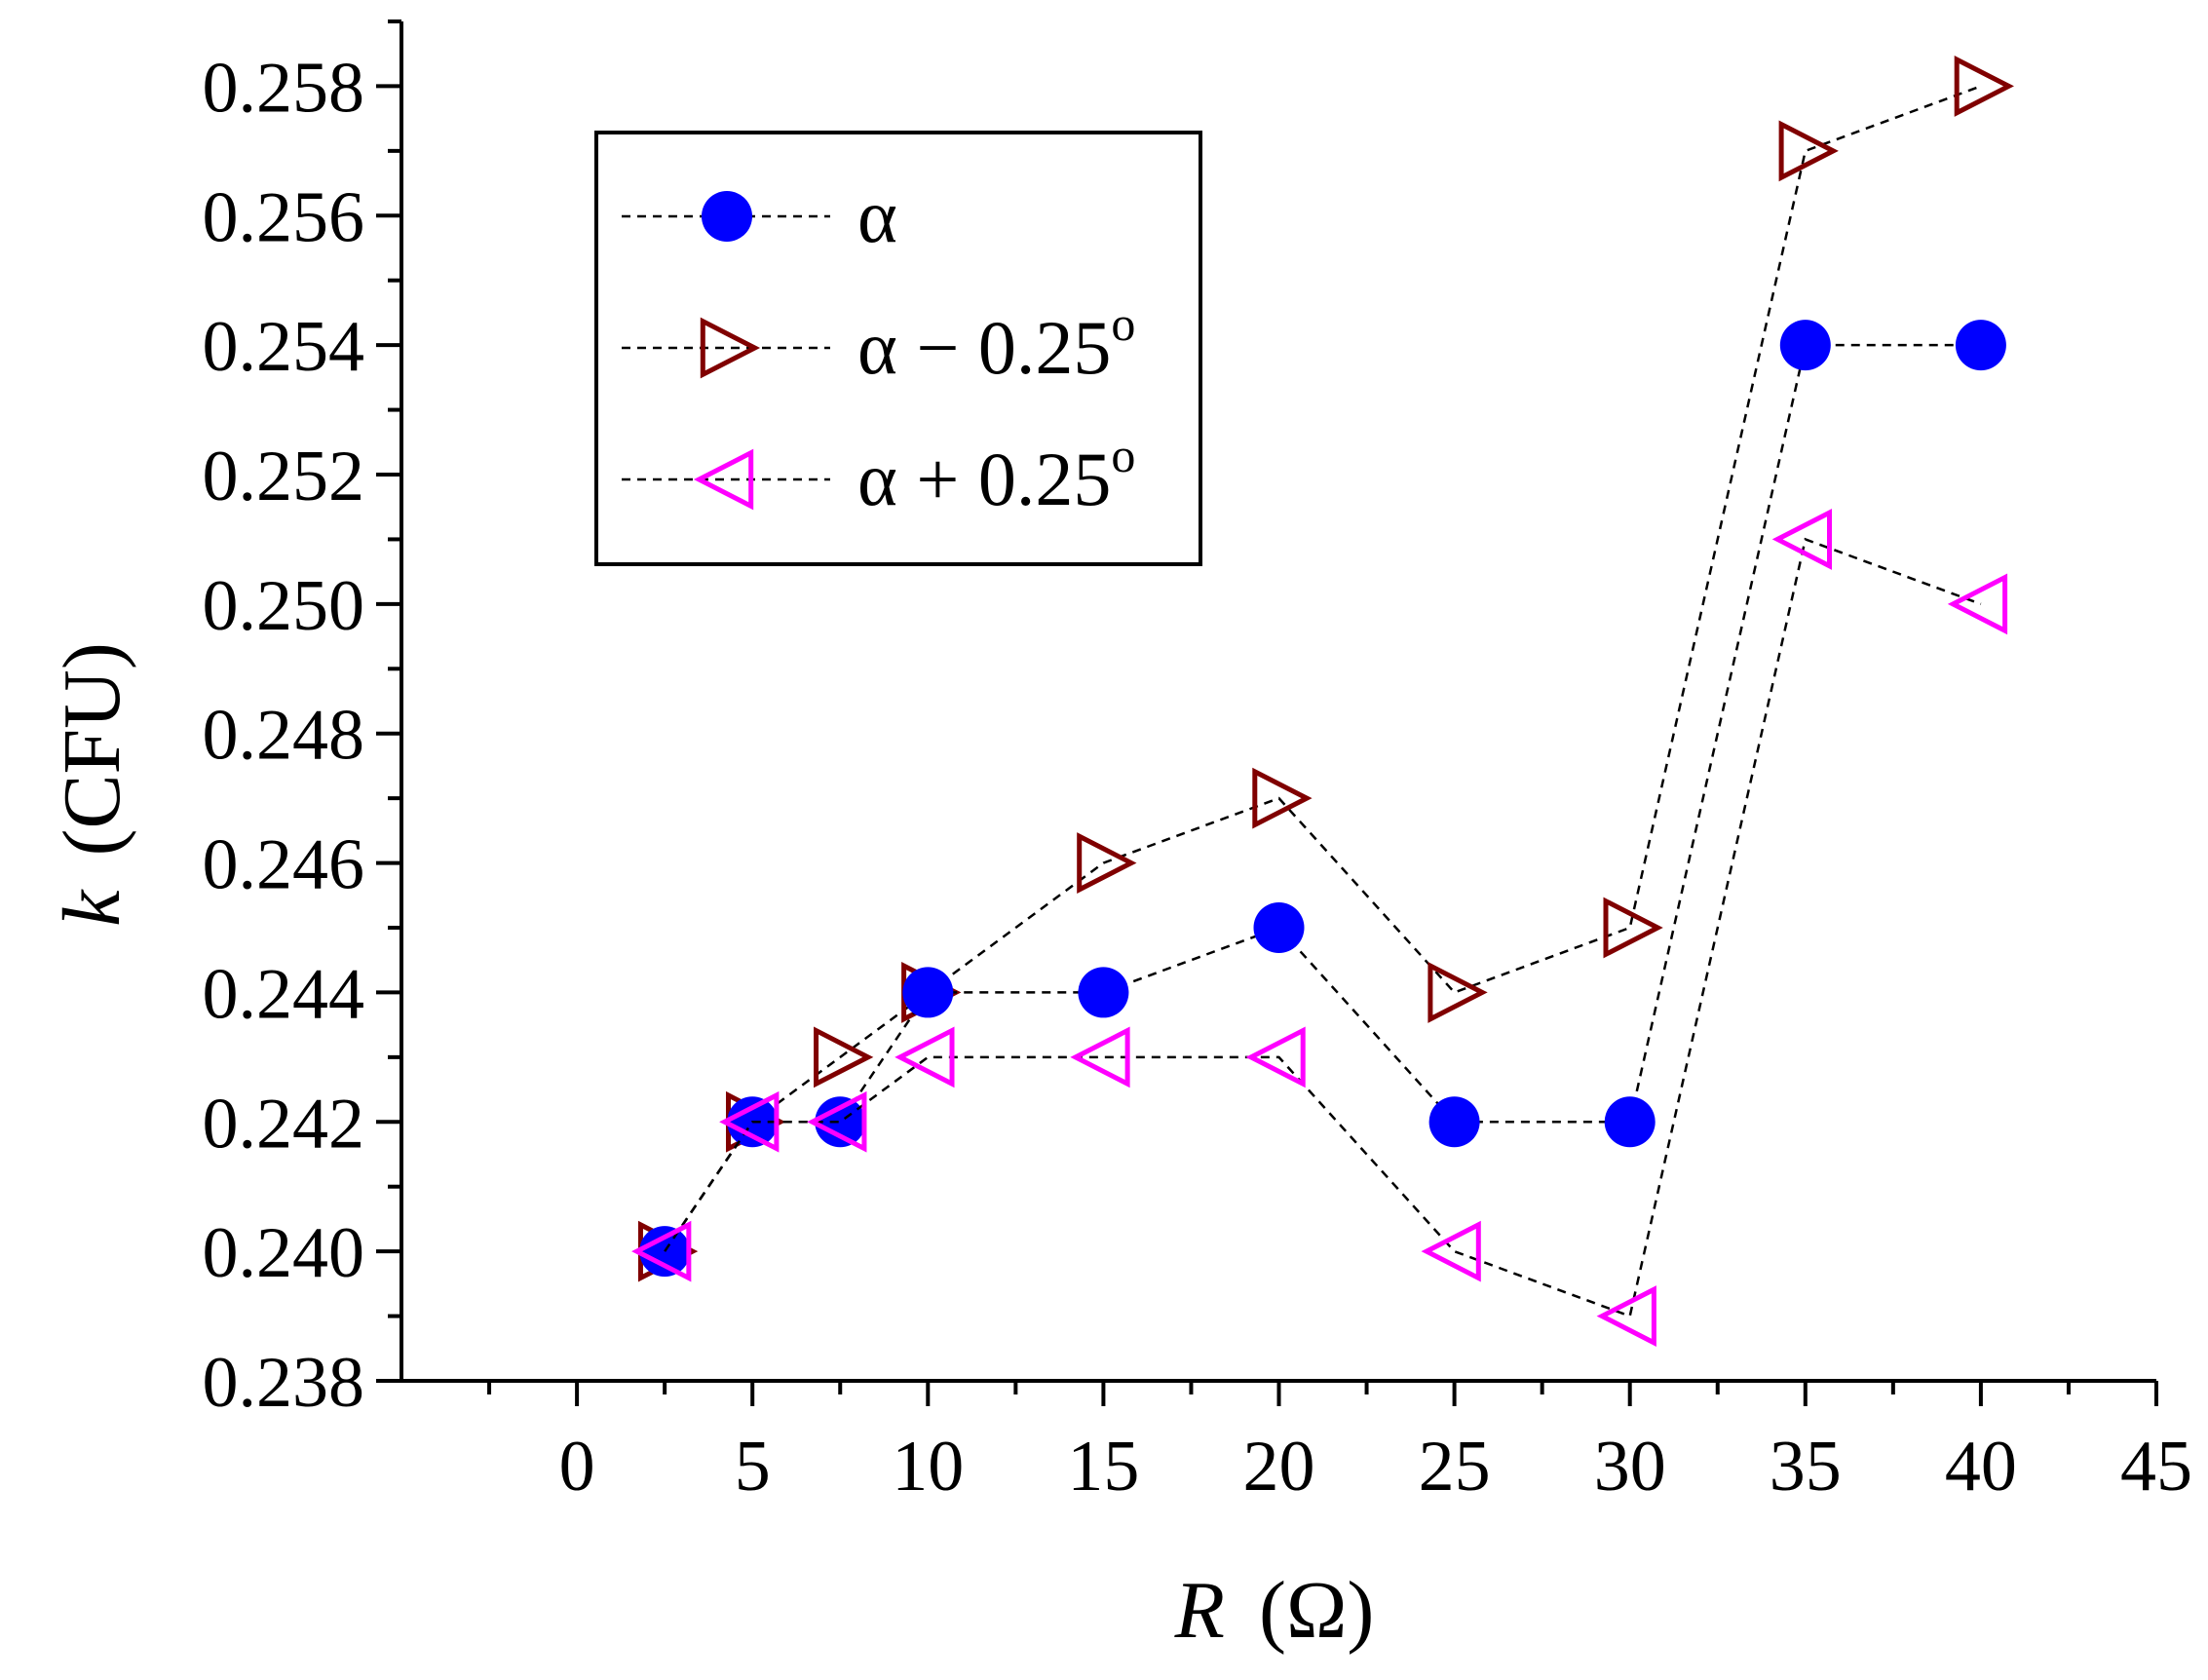 The image size is (2208, 1680). What do you see at coordinates (984, 479) in the screenshot?
I see `legend-label-text: α + 0.25` at bounding box center [984, 479].